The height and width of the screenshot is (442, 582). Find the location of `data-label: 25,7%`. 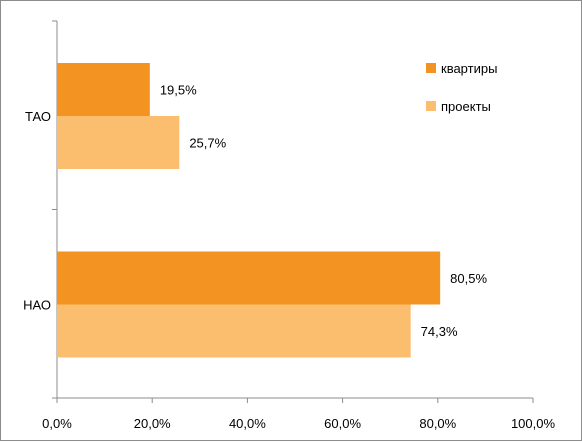

data-label: 25,7% is located at coordinates (207, 143).